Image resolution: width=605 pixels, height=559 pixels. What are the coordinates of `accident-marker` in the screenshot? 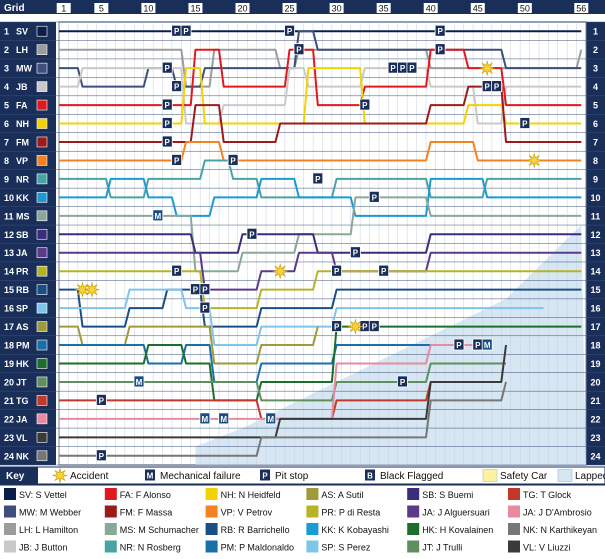 It's located at (487, 68).